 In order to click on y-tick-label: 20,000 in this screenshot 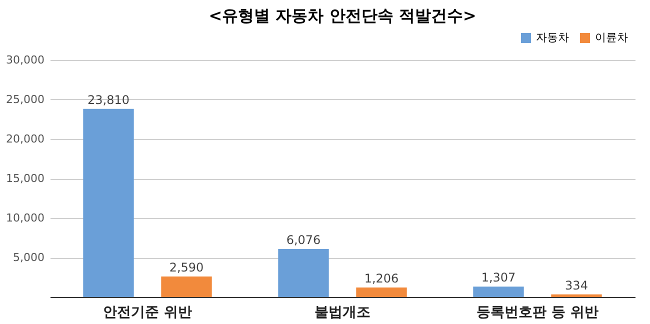, I will do `click(25, 139)`.